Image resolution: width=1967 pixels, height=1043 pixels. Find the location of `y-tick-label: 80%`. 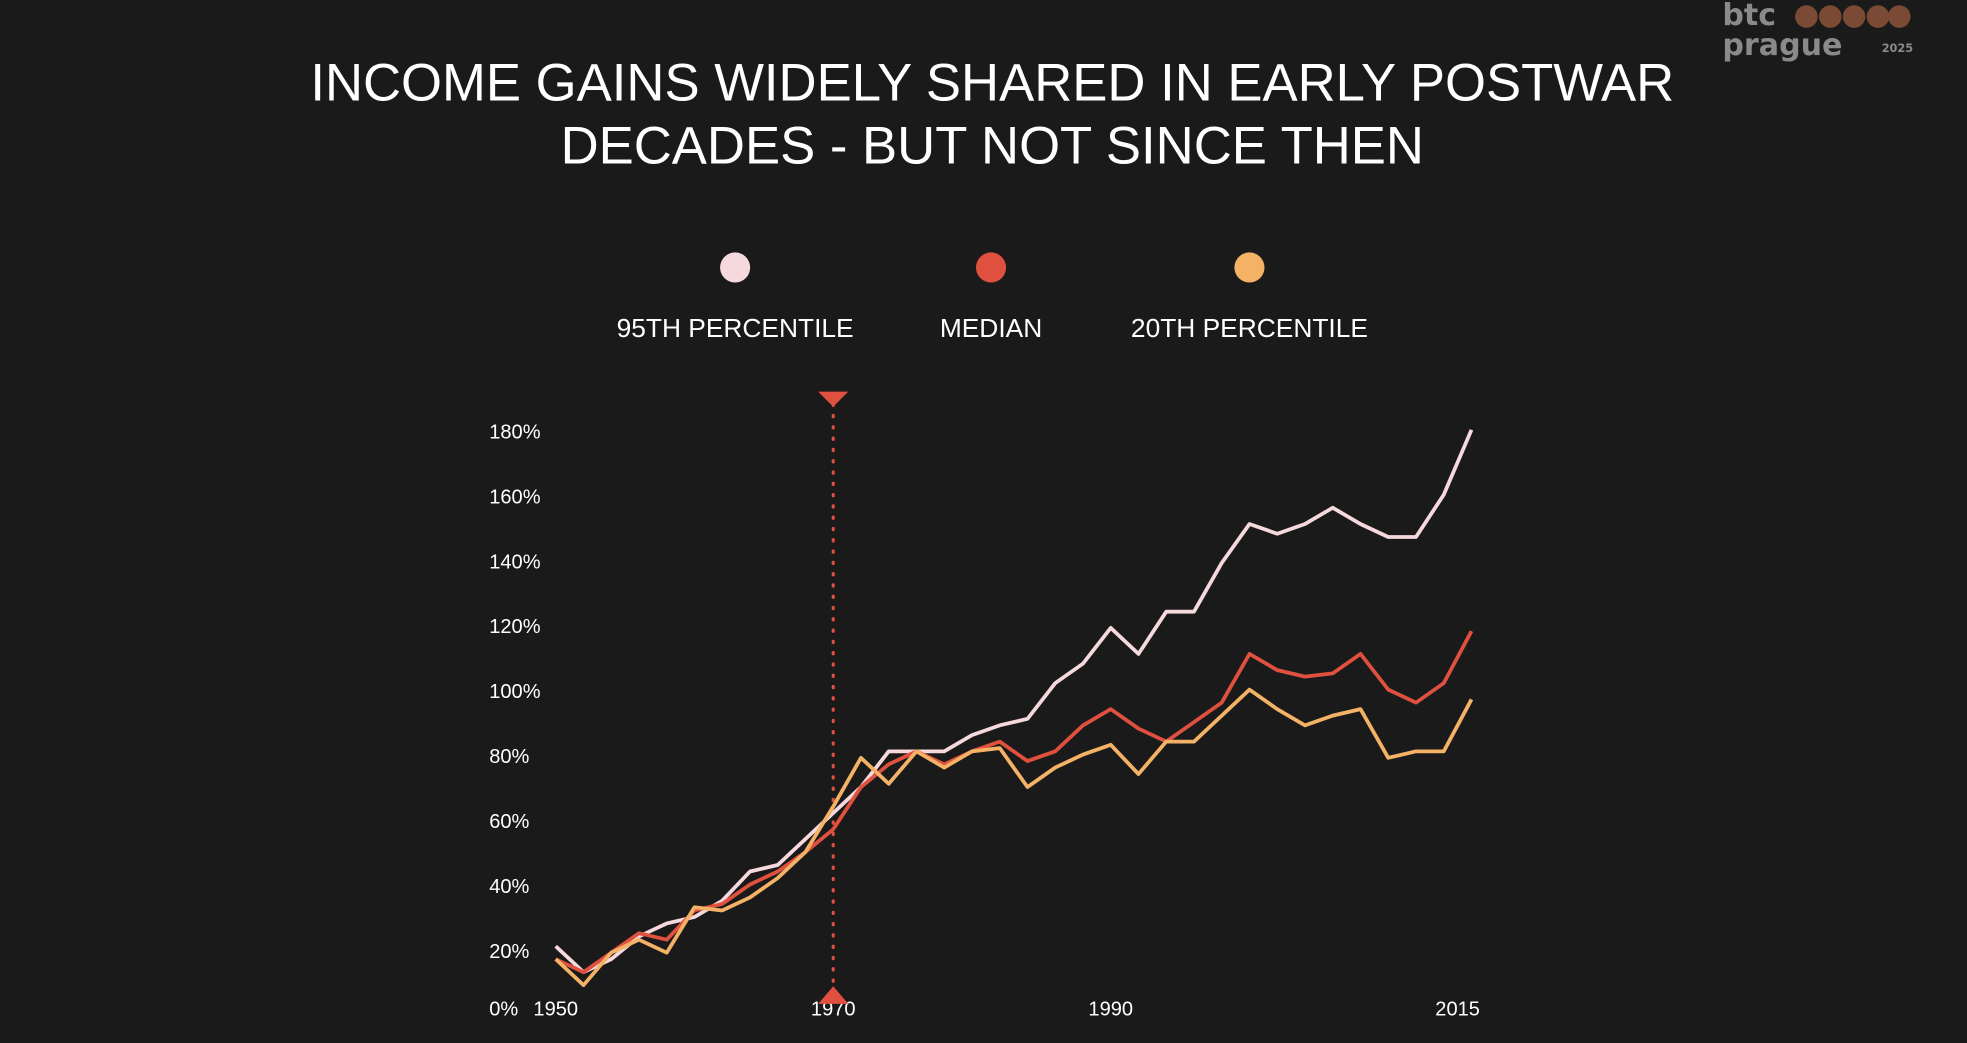

y-tick-label: 80% is located at coordinates (509, 757).